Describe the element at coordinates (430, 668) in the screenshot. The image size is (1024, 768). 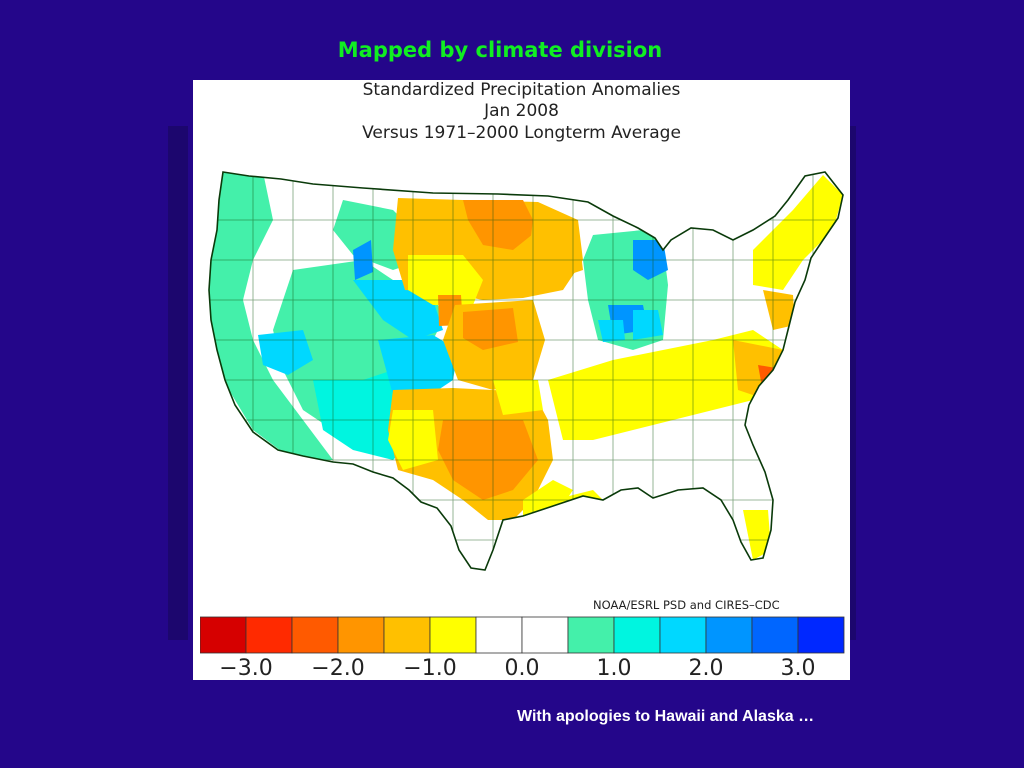
I see `colorbar-tick-label: −1.0` at that location.